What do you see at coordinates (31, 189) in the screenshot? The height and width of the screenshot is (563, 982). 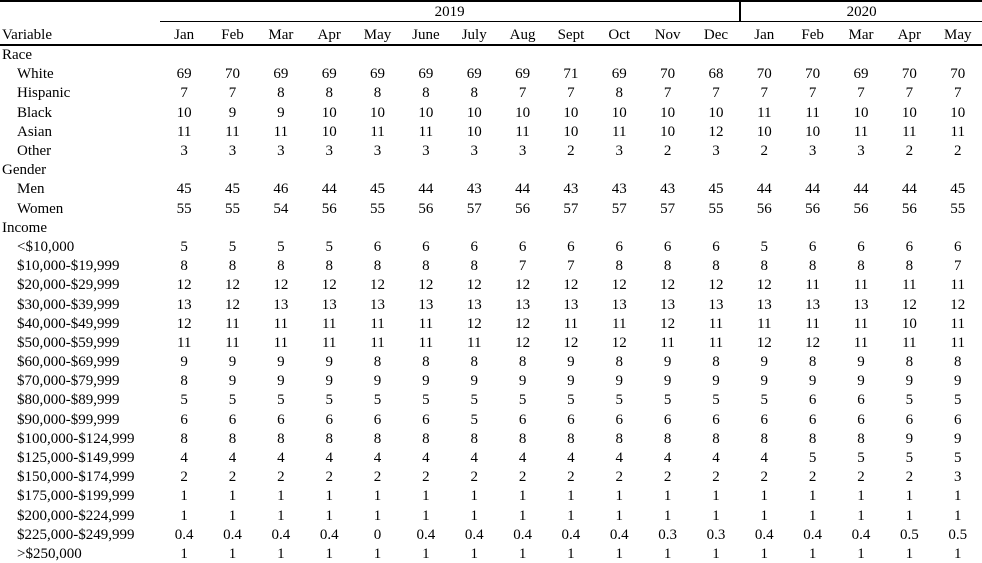 I see `row-label: Men` at bounding box center [31, 189].